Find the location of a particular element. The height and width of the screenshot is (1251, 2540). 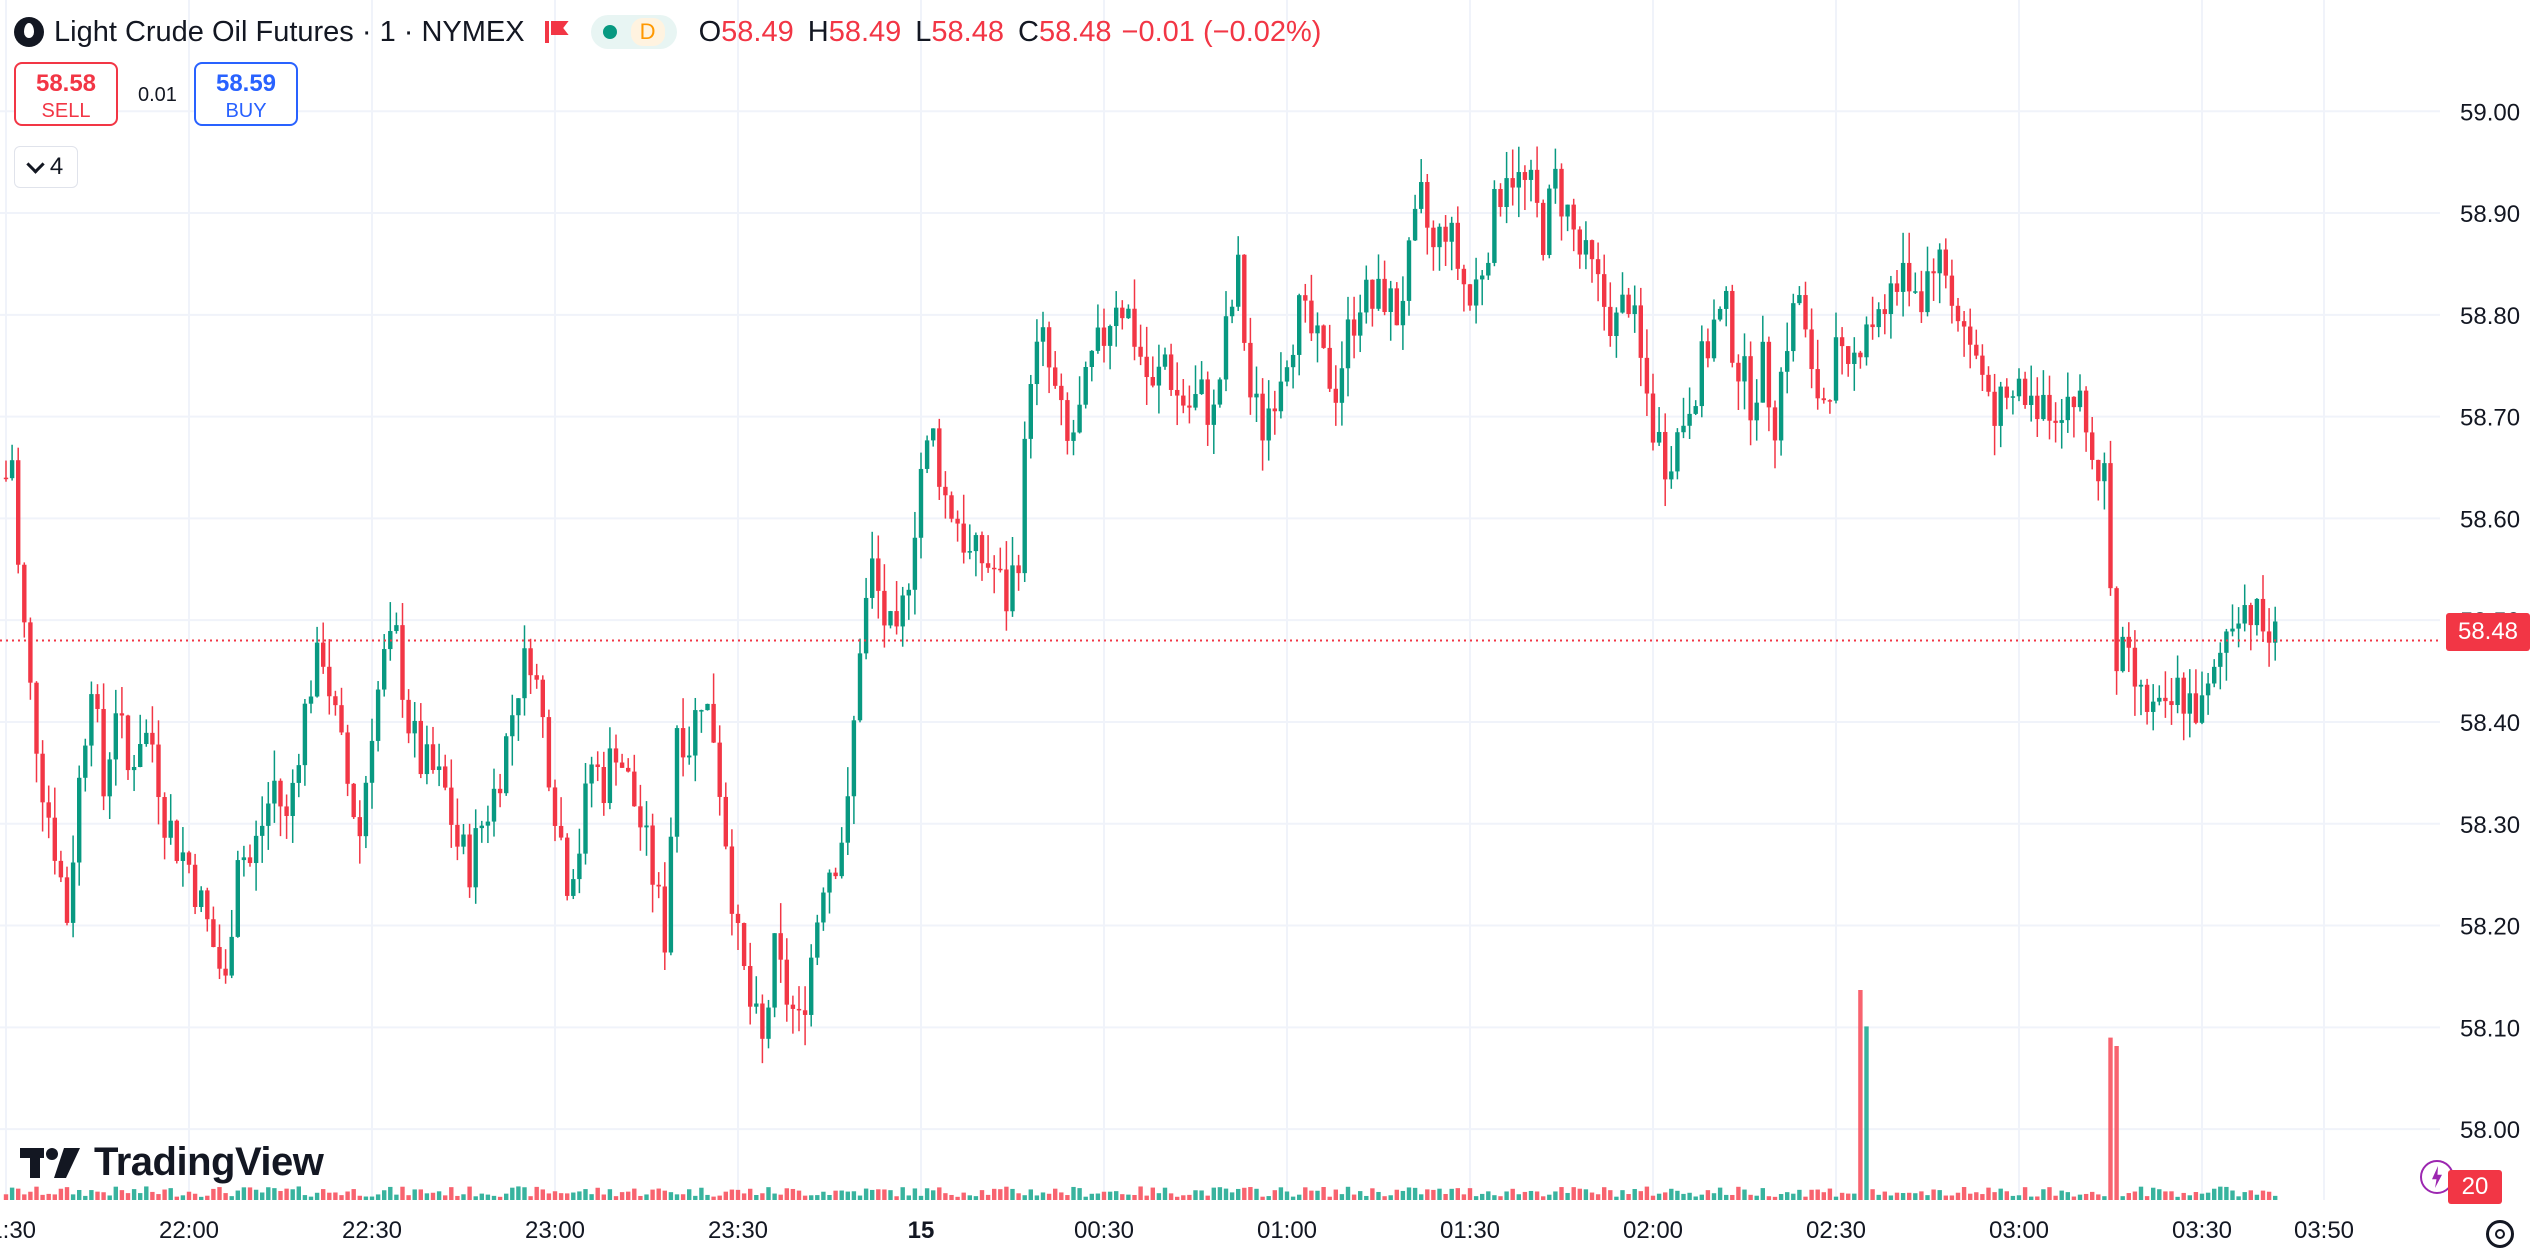

indicators-toggle-button: 4 is located at coordinates (46, 167).